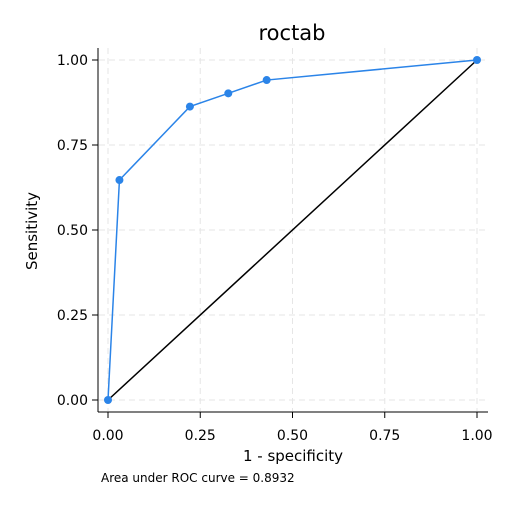  What do you see at coordinates (200, 436) in the screenshot?
I see `x-tick-label: 0.25` at bounding box center [200, 436].